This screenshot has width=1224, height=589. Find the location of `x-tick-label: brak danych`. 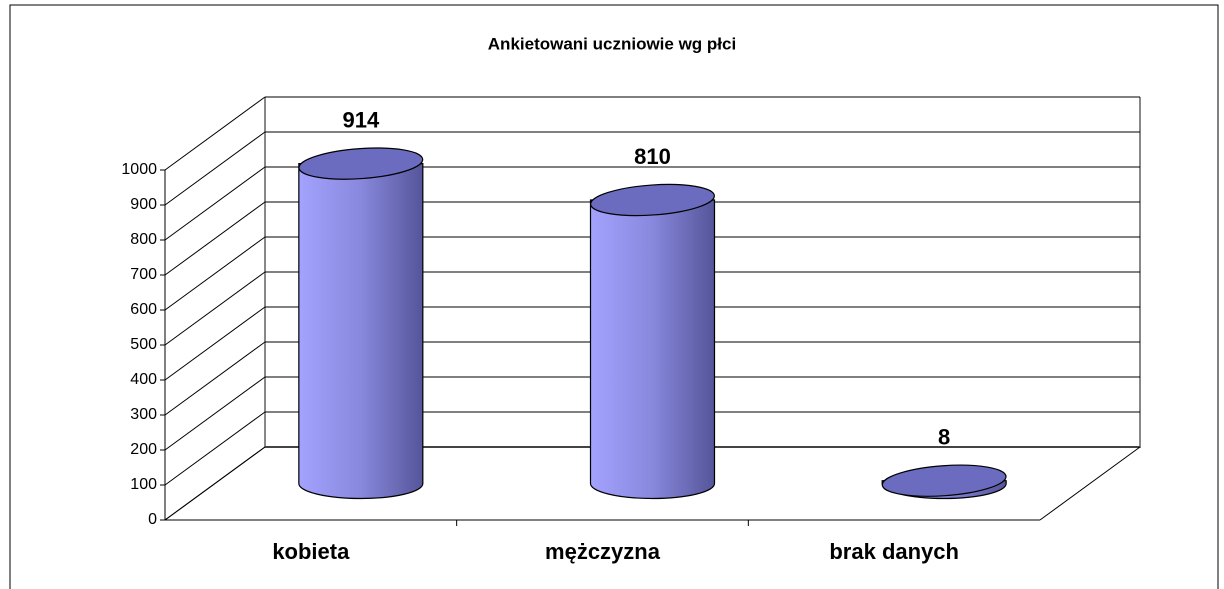

x-tick-label: brak danych is located at coordinates (894, 551).